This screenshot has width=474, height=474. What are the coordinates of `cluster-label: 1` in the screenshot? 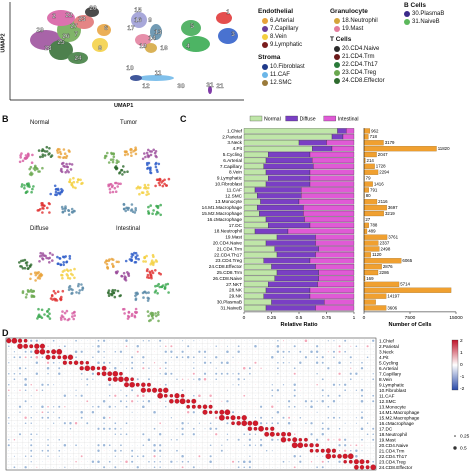 It's located at (228, 12).